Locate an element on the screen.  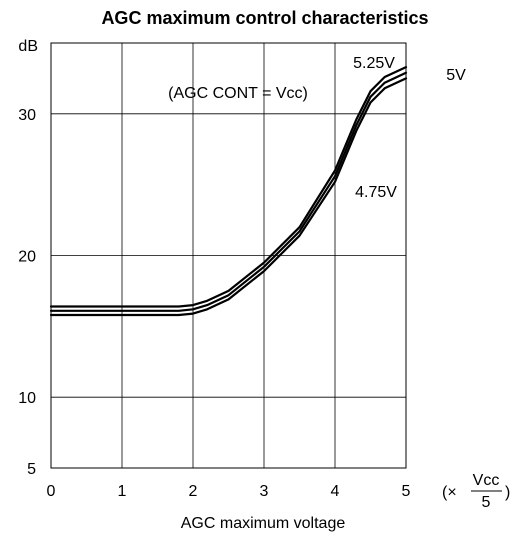
x-tick-labels: 0 1 2 3 4 5 is located at coordinates (229, 491).